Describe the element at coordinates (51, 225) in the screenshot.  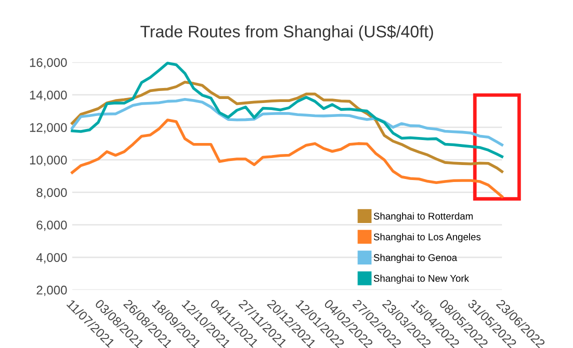
I see `y-tick-label: 6,000` at that location.